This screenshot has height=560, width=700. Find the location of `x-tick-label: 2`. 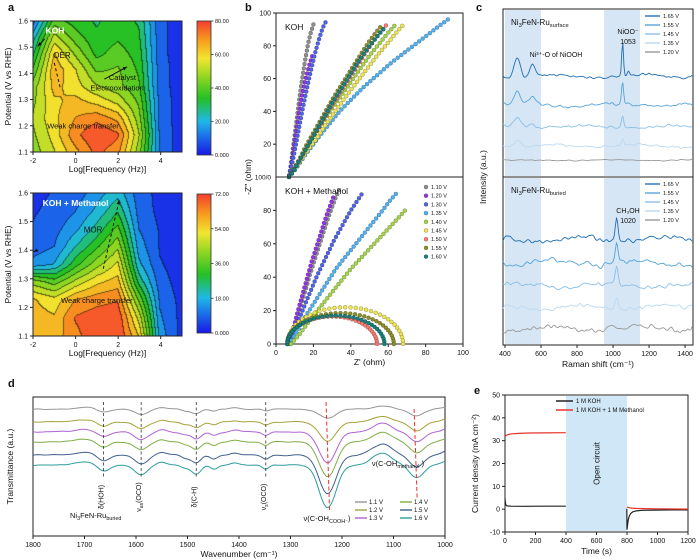

x-tick-label: 2 is located at coordinates (118, 161).